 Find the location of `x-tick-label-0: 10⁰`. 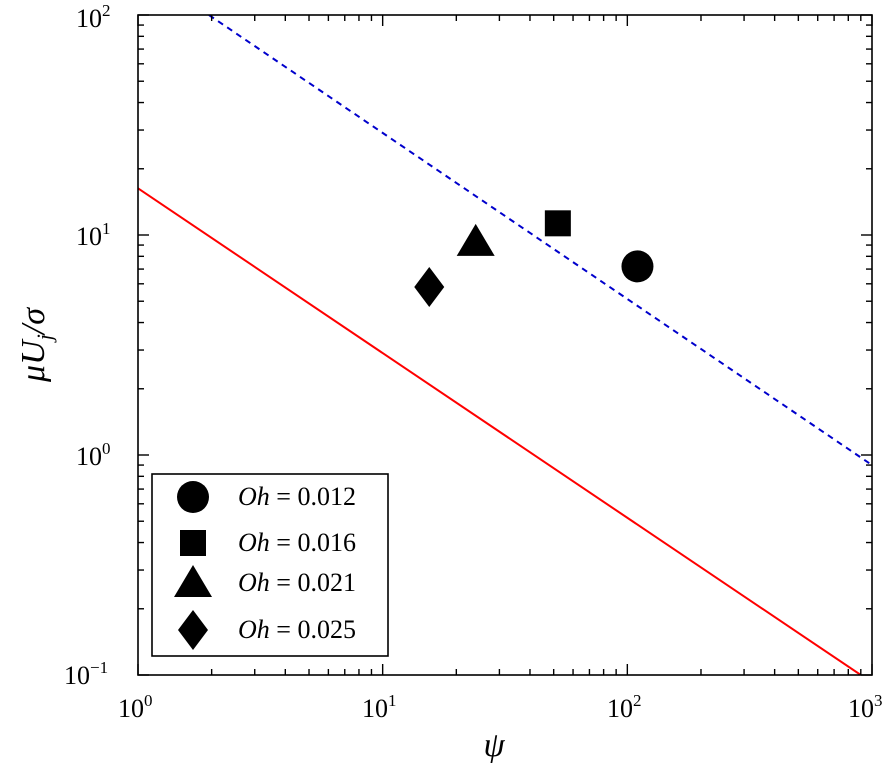

x-tick-label-0: 10⁰ is located at coordinates (135, 707).